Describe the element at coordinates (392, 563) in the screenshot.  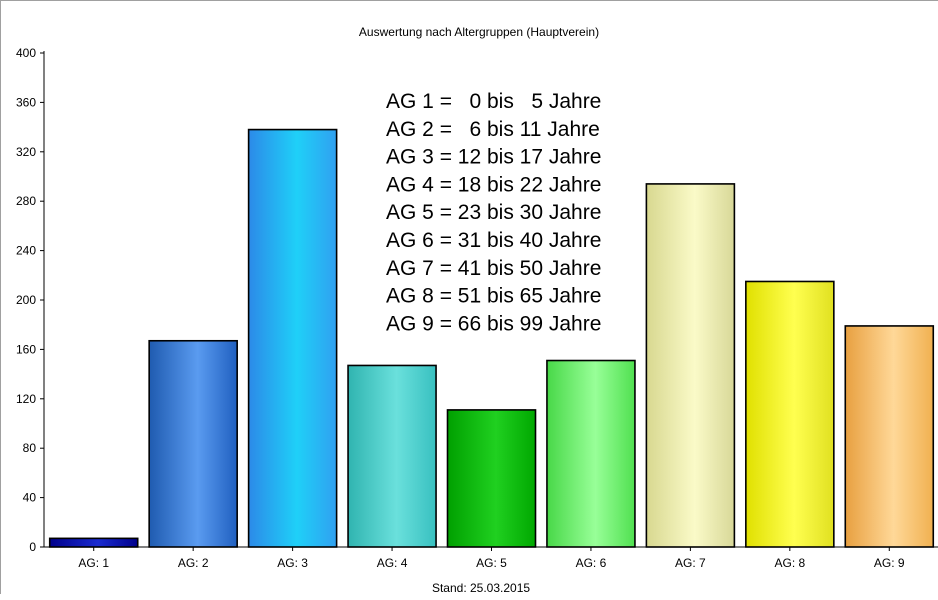
I see `x-tick-label: AG: 4` at that location.